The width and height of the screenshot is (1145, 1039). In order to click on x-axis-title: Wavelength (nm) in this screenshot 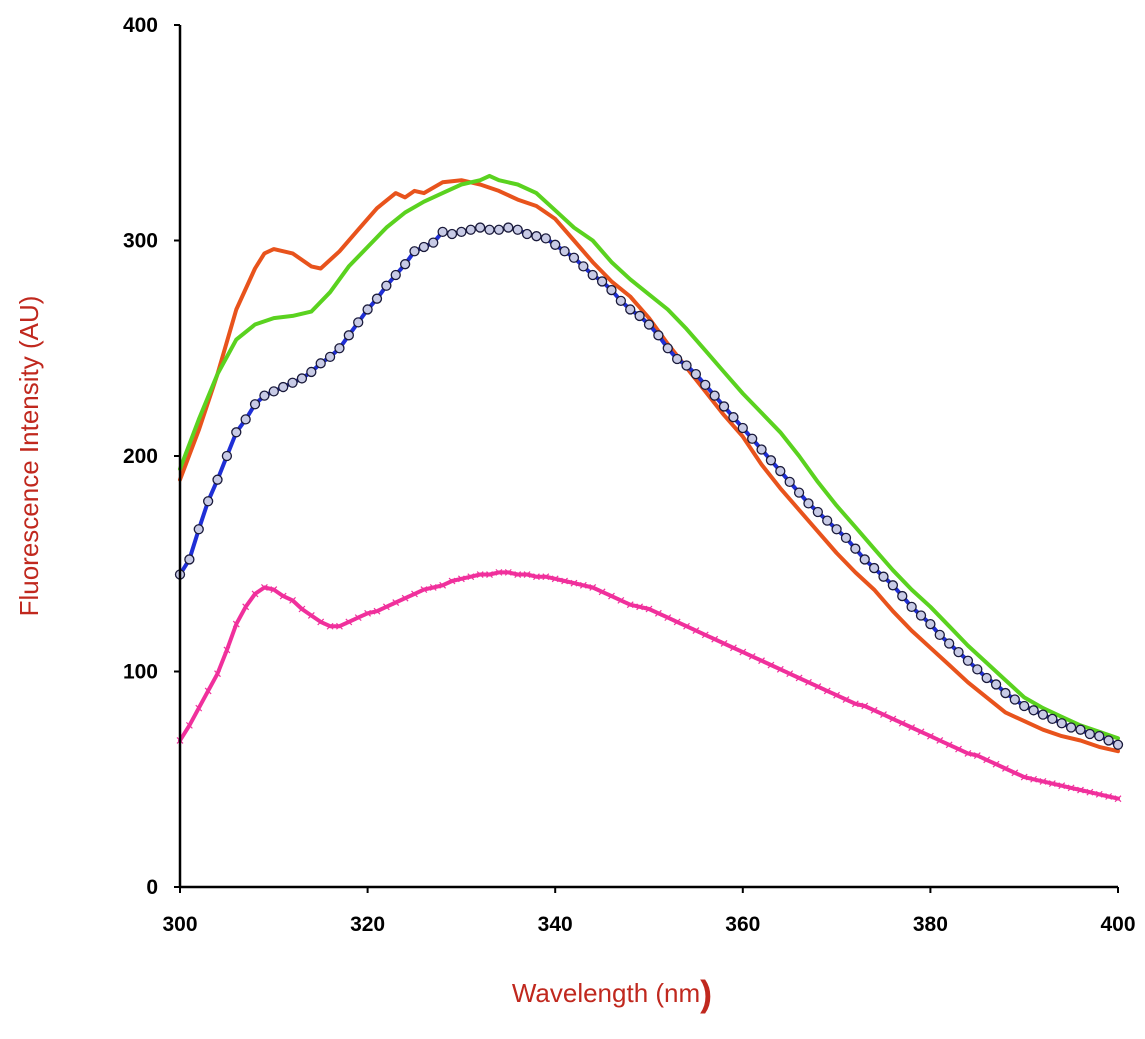, I will do `click(612, 993)`.